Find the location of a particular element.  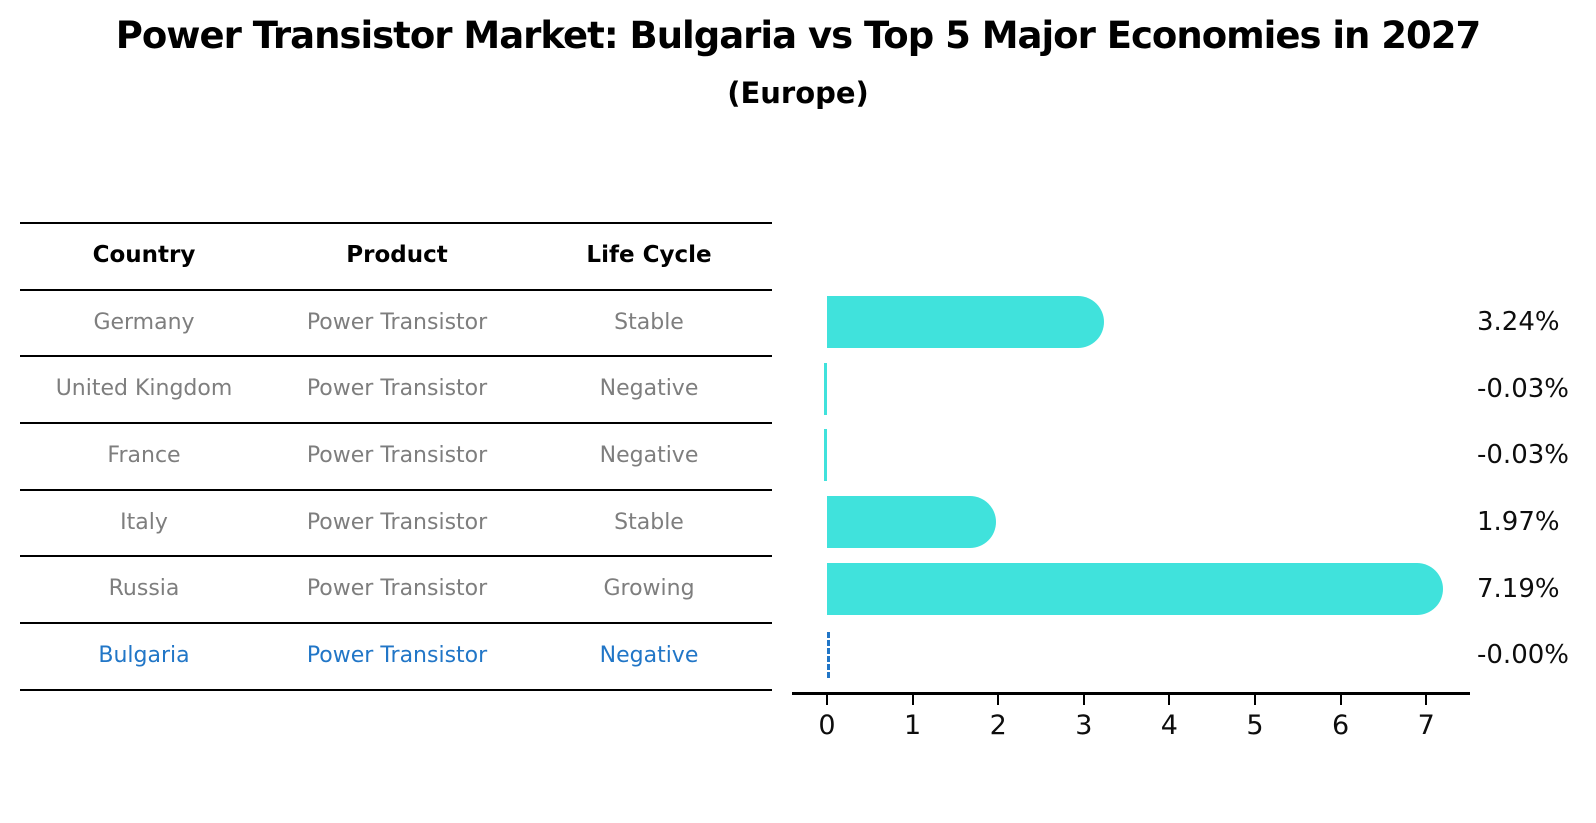

x-axis-tick-label: 5 is located at coordinates (1255, 725).